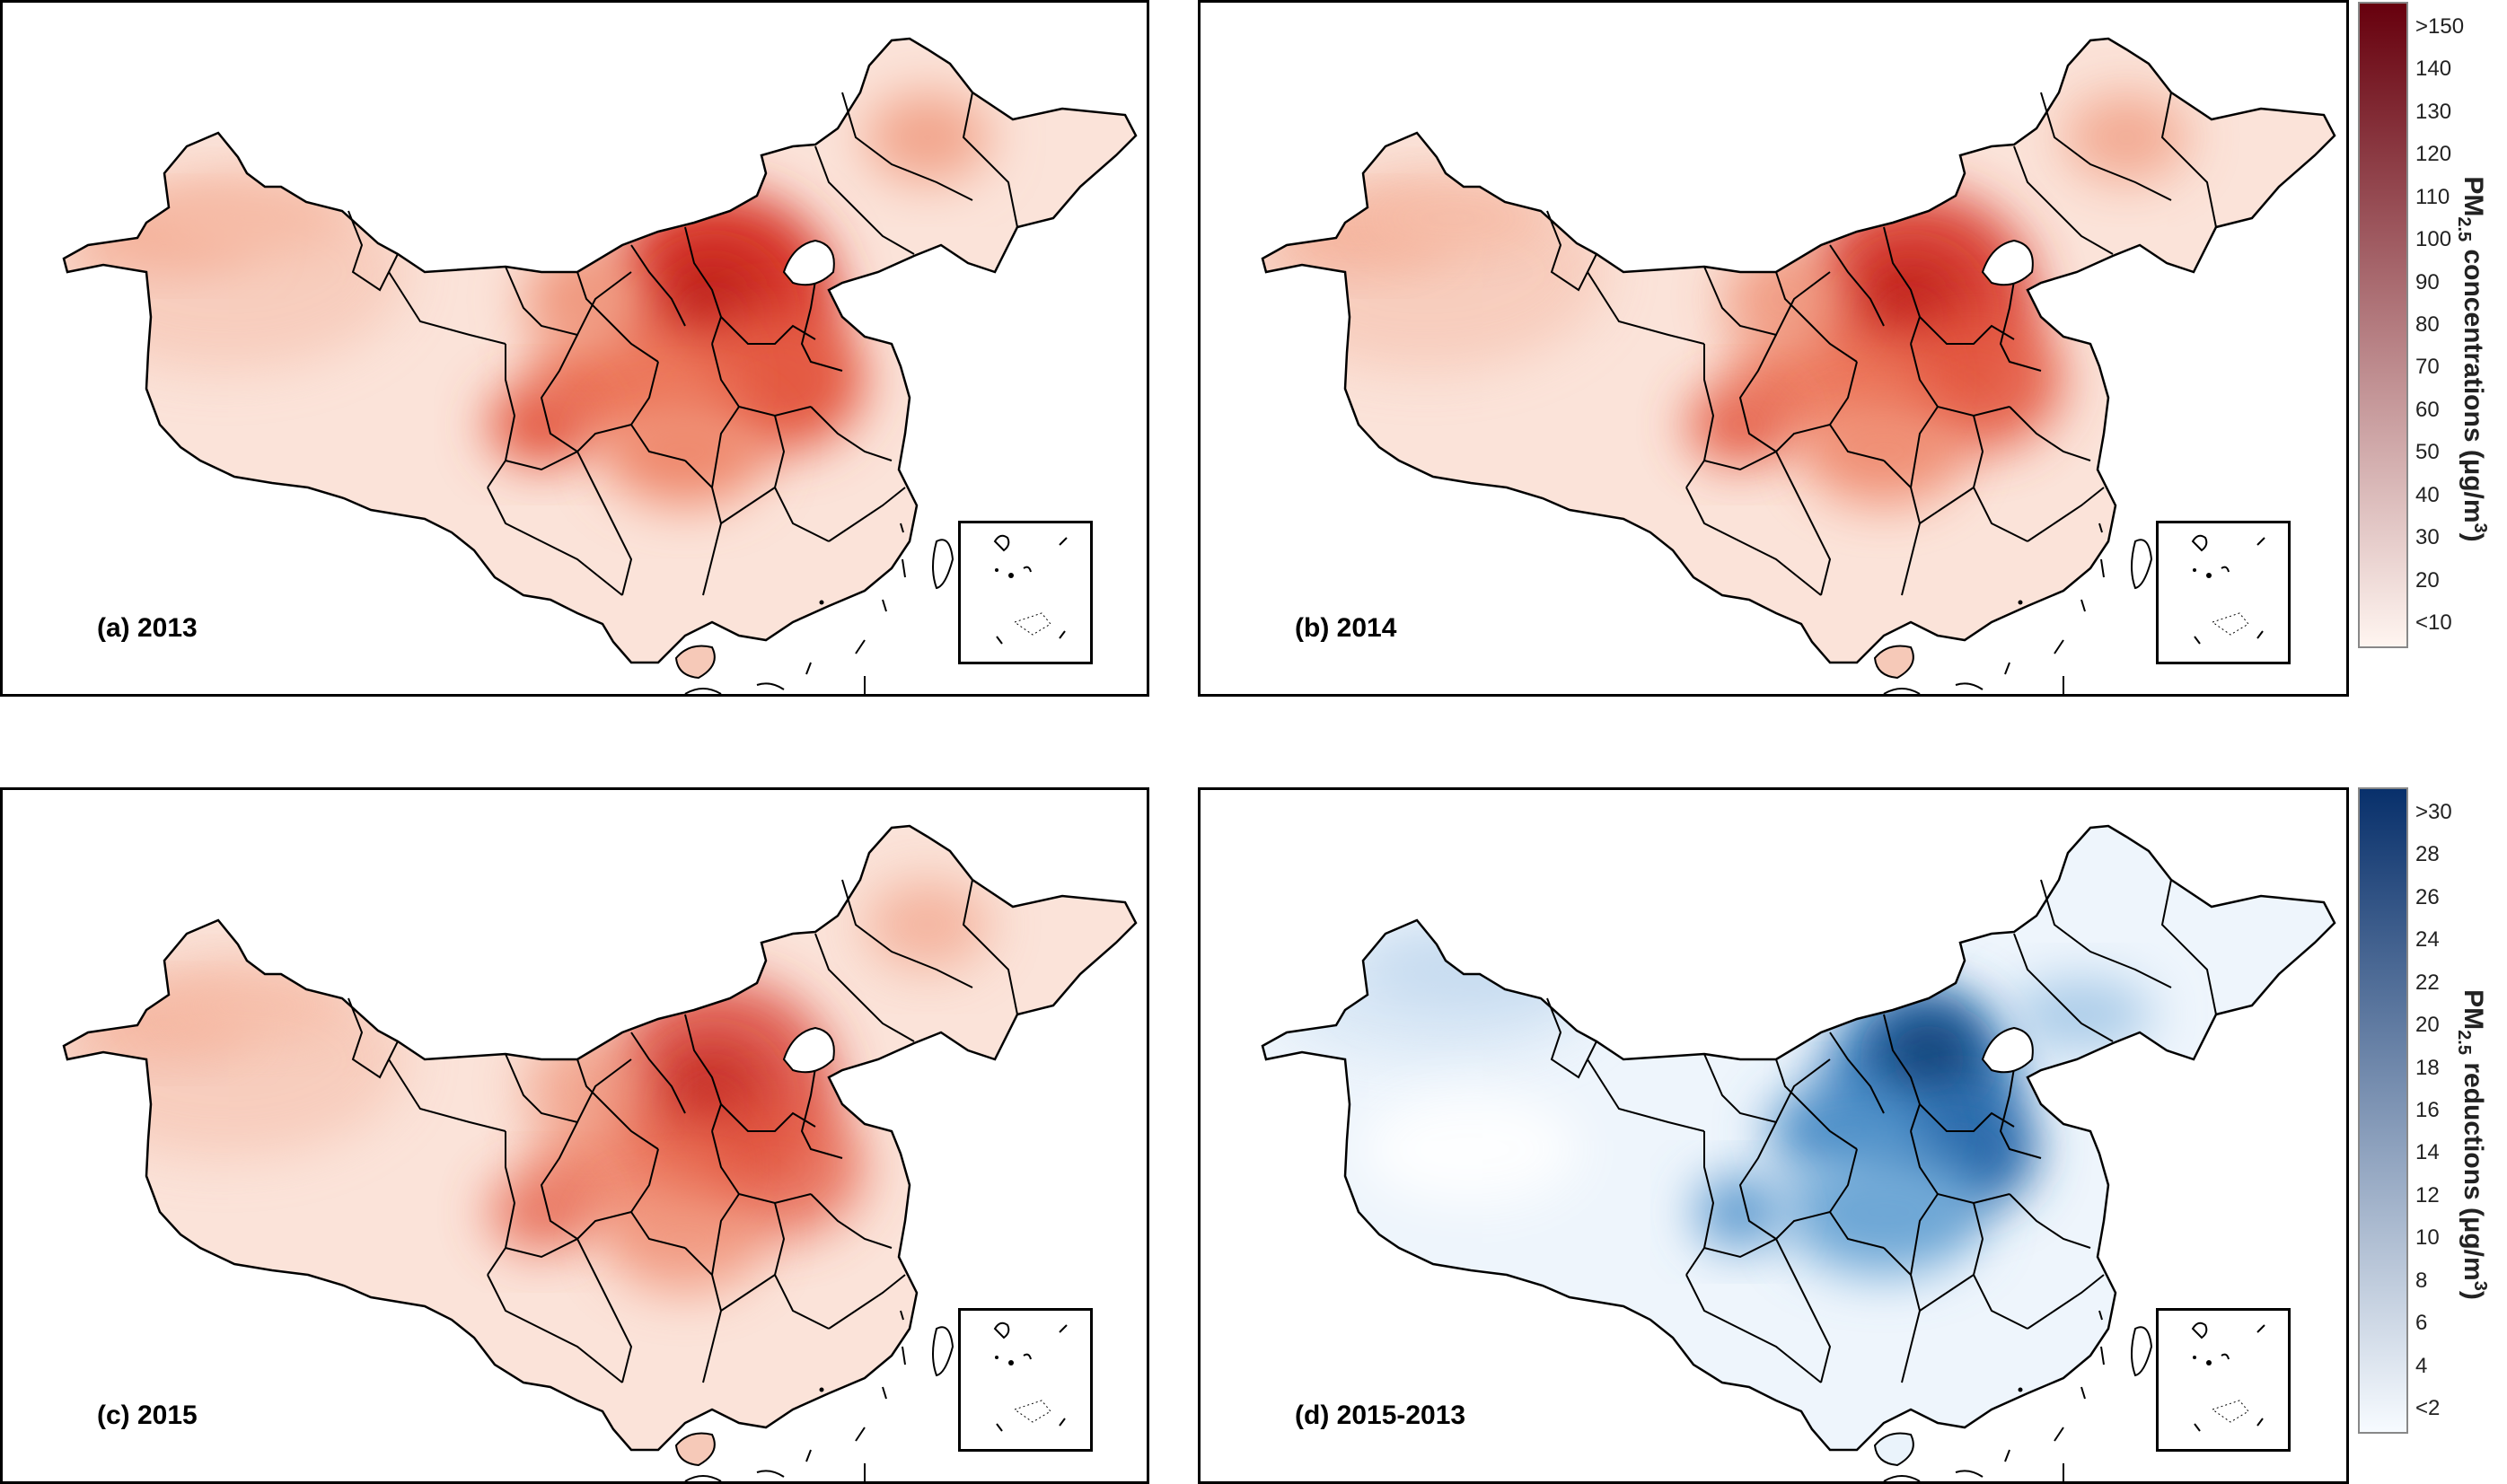 The height and width of the screenshot is (1484, 2507). I want to click on colorbar-tick-label: 24, so click(2427, 940).